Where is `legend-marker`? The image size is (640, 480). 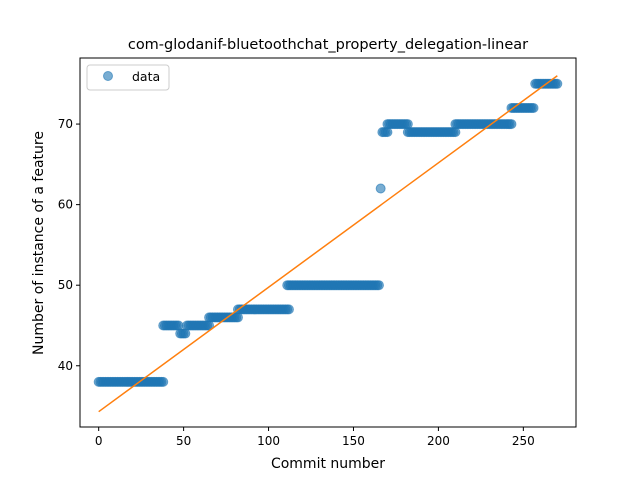
legend-marker is located at coordinates (108, 76).